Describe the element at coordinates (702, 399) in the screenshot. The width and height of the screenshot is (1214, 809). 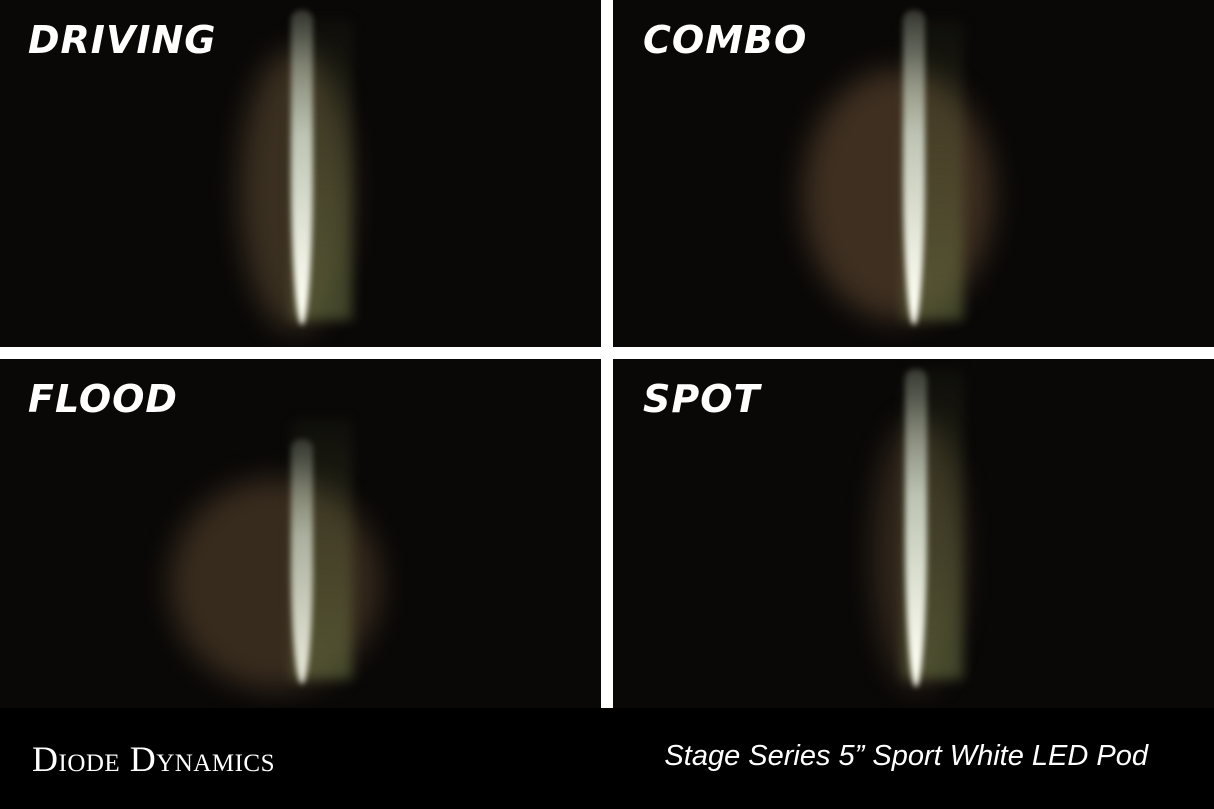
I see `beam-label: SPOT` at that location.